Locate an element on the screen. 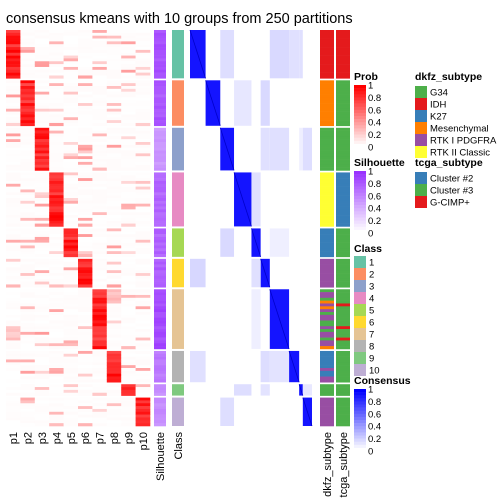 The width and height of the screenshot is (504, 504). consensus-legend-tick: 0.2 is located at coordinates (374, 439).